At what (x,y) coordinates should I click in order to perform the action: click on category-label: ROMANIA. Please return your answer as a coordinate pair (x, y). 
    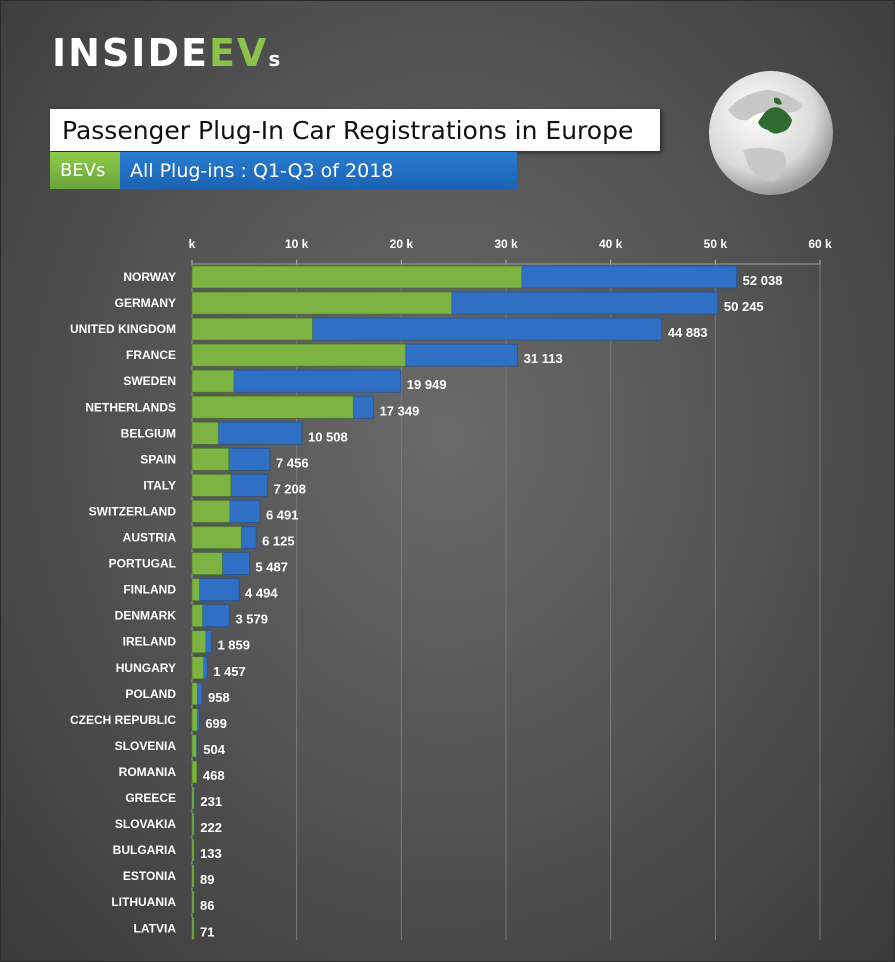
    Looking at the image, I should click on (148, 772).